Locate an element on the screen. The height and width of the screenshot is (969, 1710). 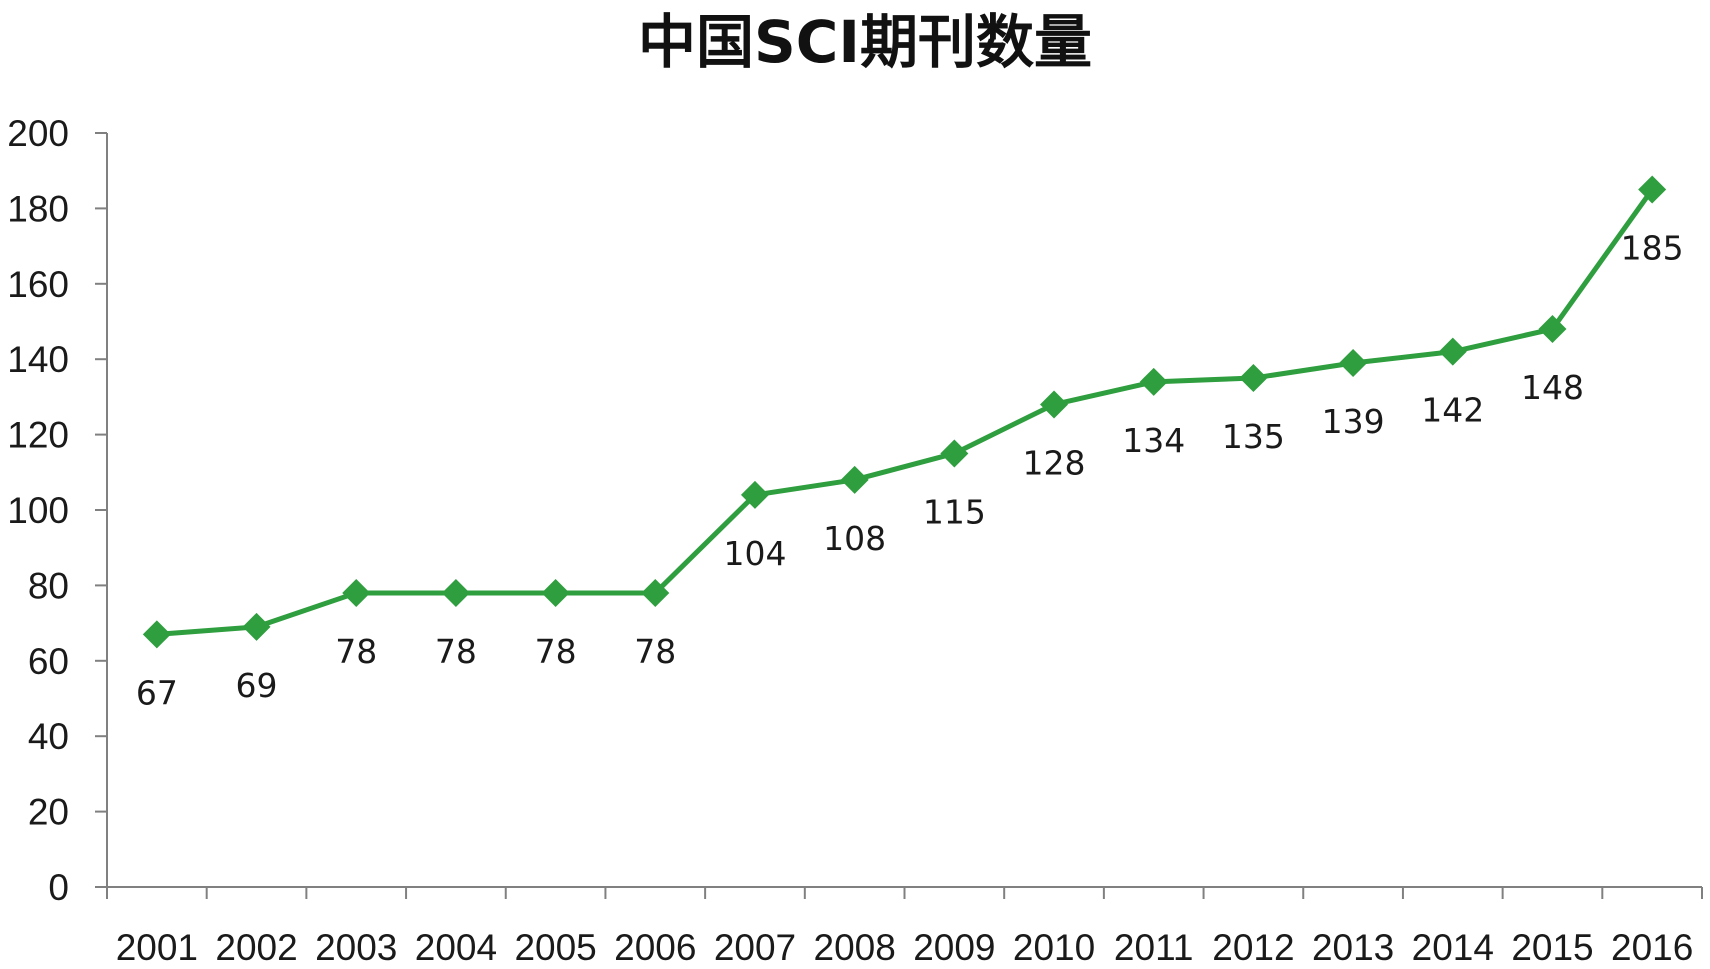
x-tick-label: 2006 is located at coordinates (655, 947).